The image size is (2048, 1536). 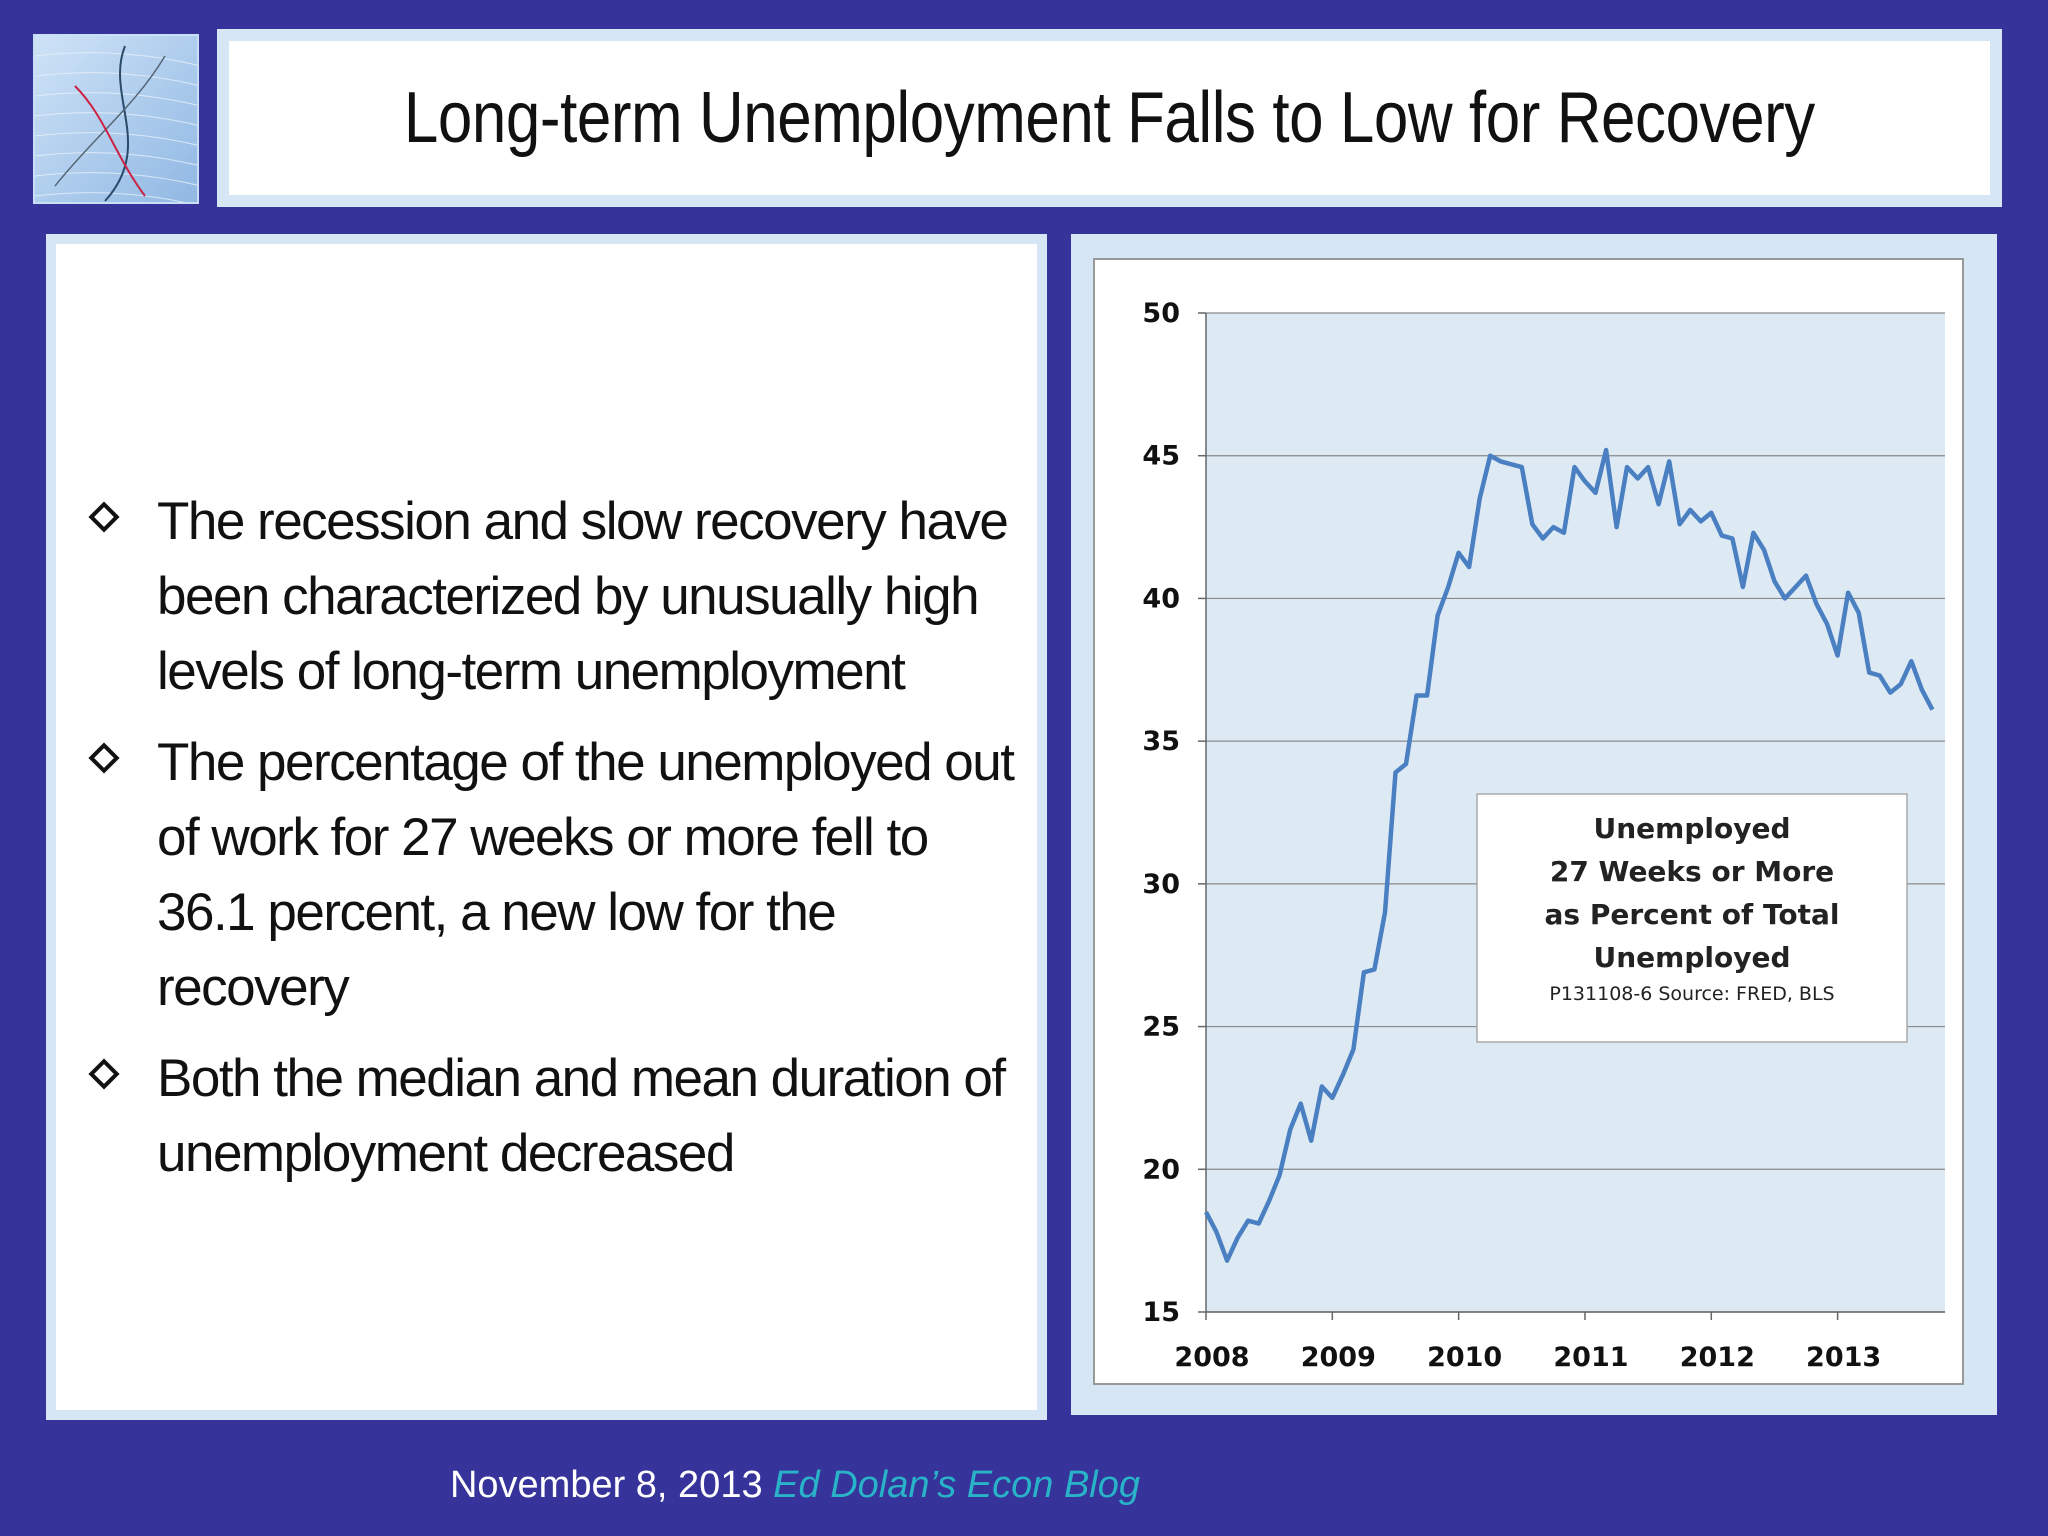 I want to click on legend-label: 27 Weeks or More, so click(x=1692, y=871).